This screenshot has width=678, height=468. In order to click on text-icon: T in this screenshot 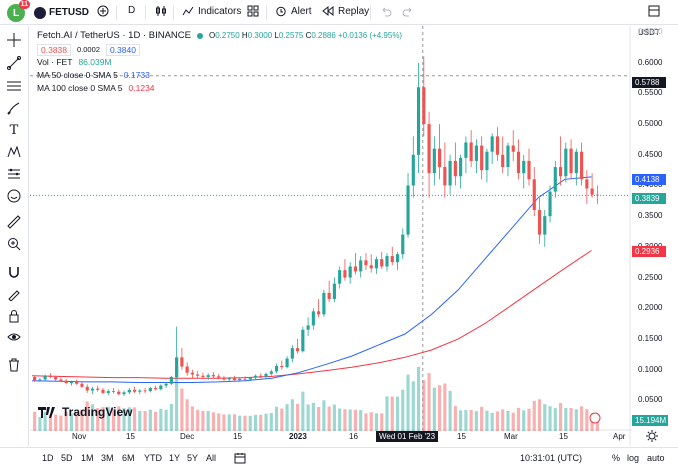, I will do `click(14, 130)`.